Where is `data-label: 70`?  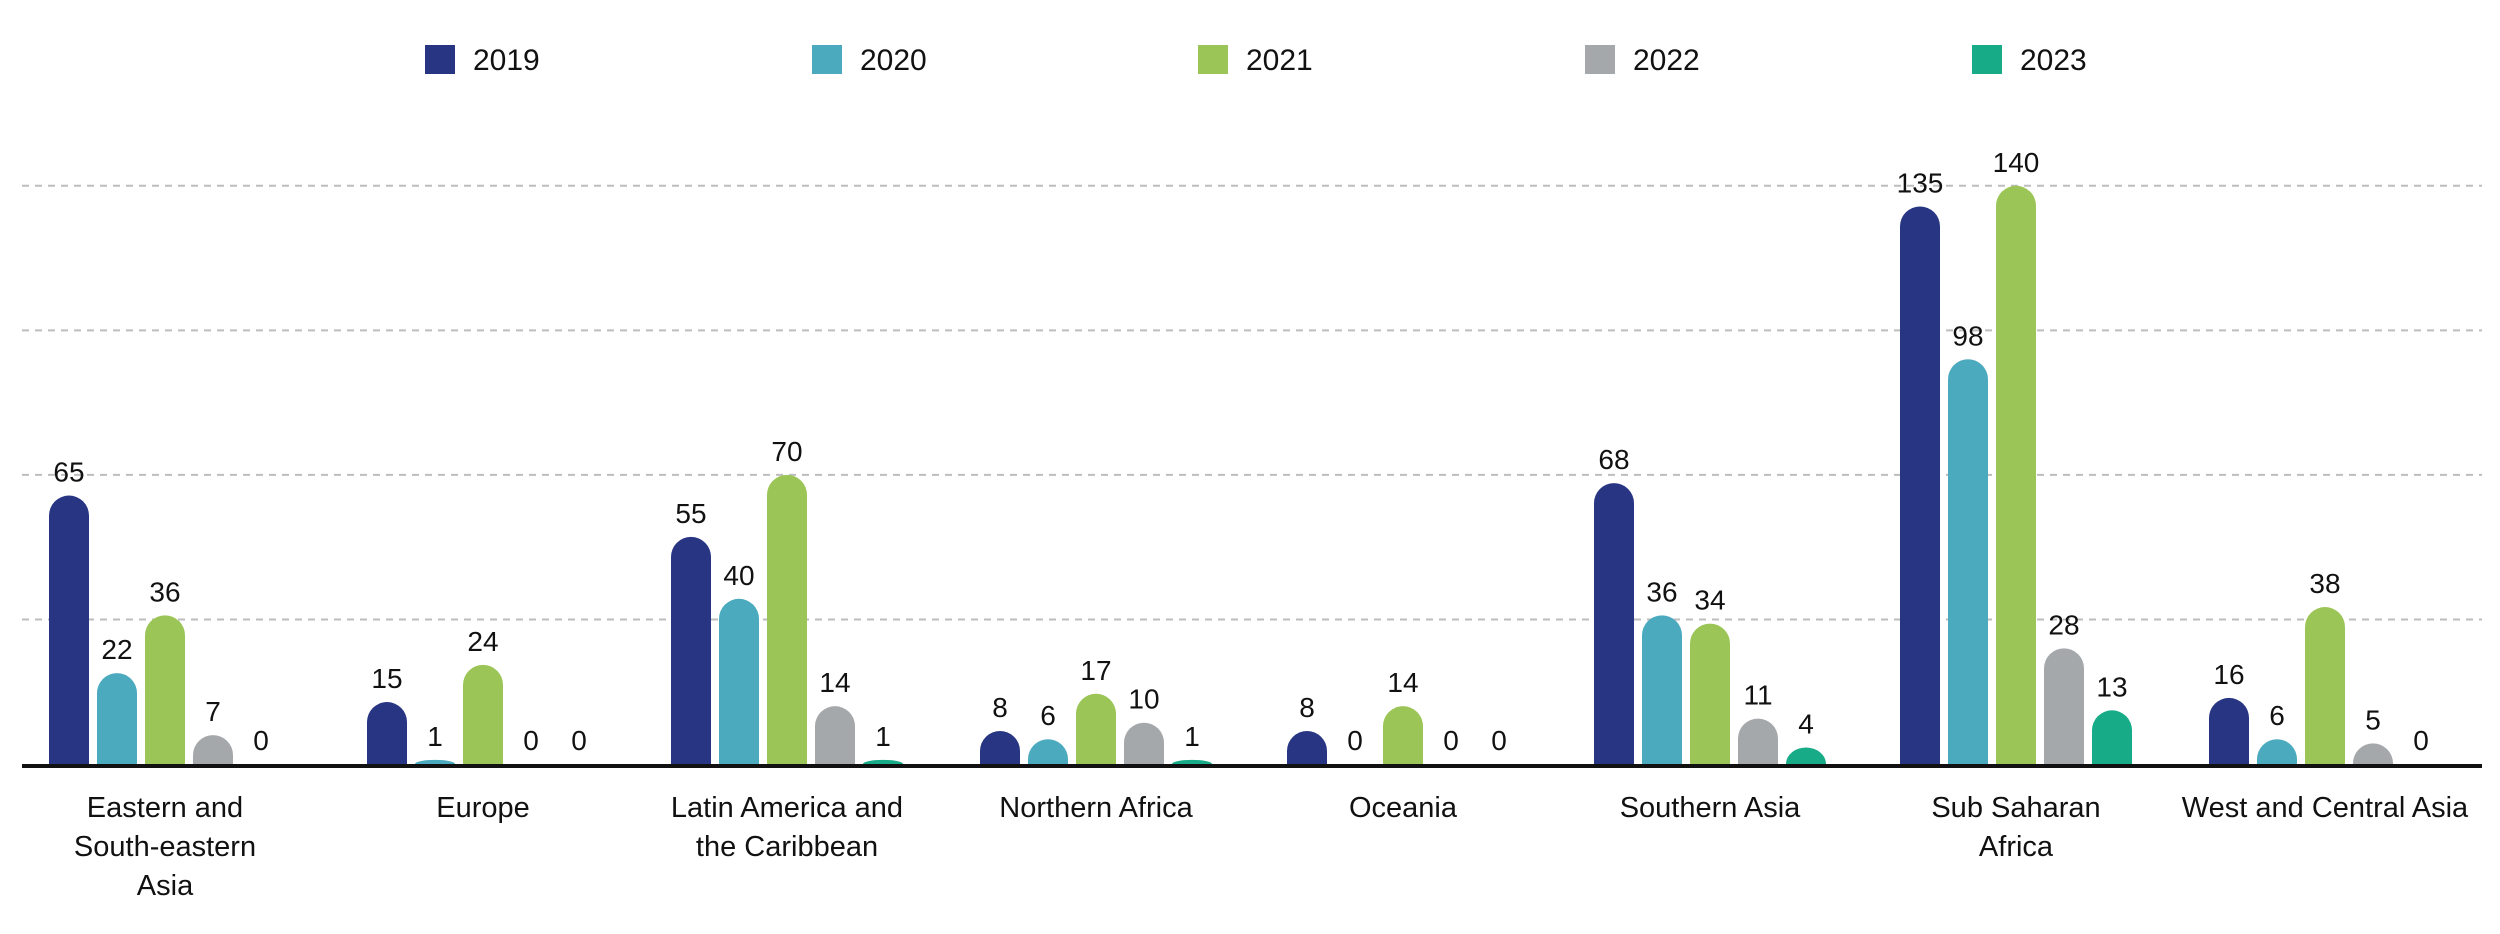
data-label: 70 is located at coordinates (786, 451).